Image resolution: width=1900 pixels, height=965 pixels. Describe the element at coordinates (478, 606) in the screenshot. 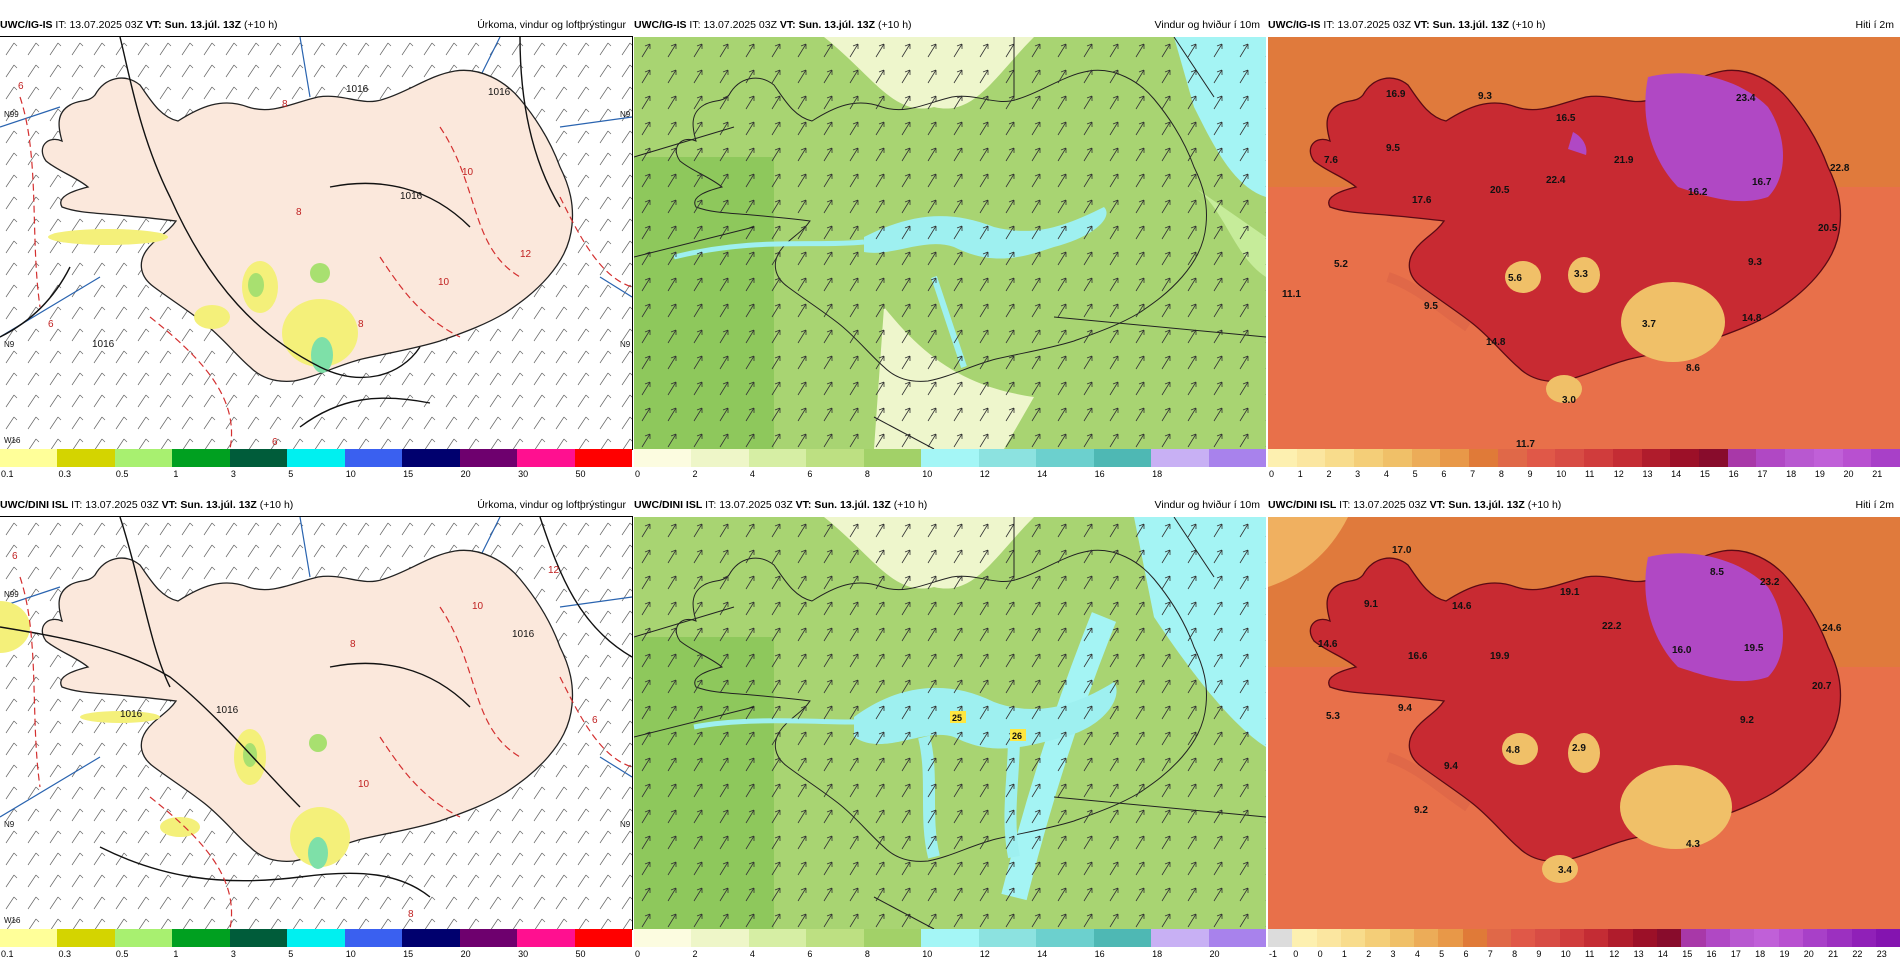

I see `temp-contour-label: 10` at that location.